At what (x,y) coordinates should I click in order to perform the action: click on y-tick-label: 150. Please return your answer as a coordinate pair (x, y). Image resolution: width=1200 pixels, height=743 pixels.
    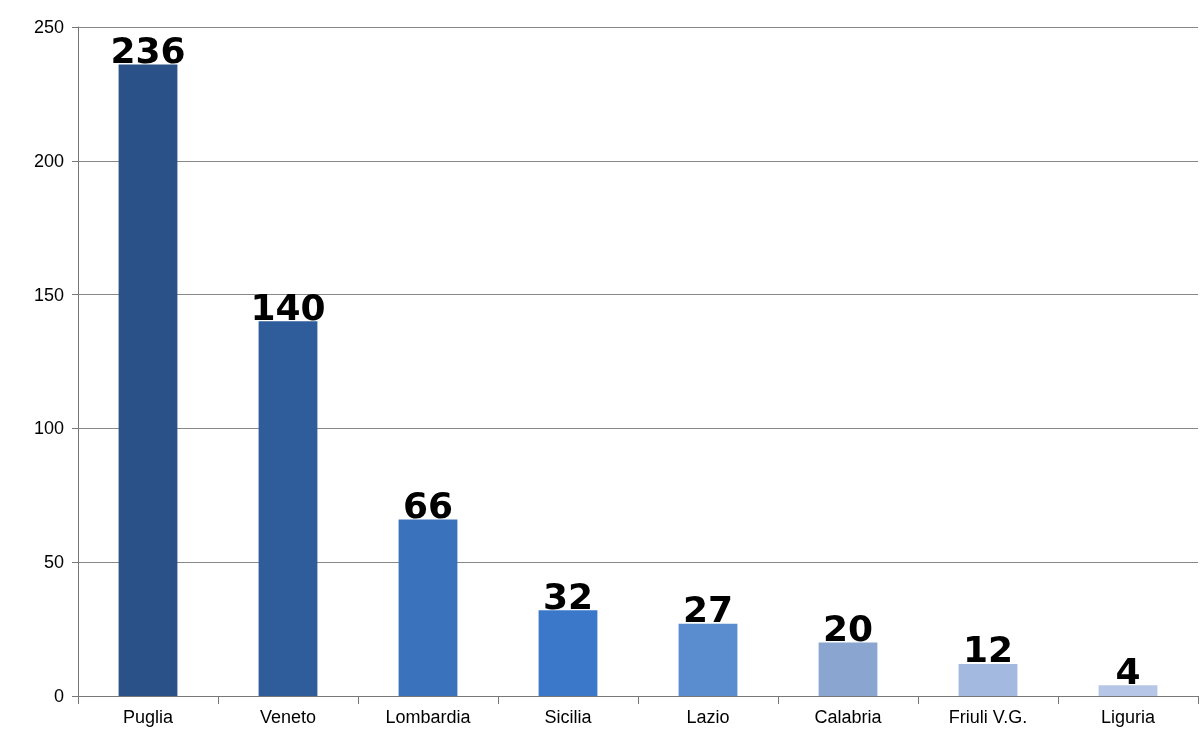
    Looking at the image, I should click on (48, 294).